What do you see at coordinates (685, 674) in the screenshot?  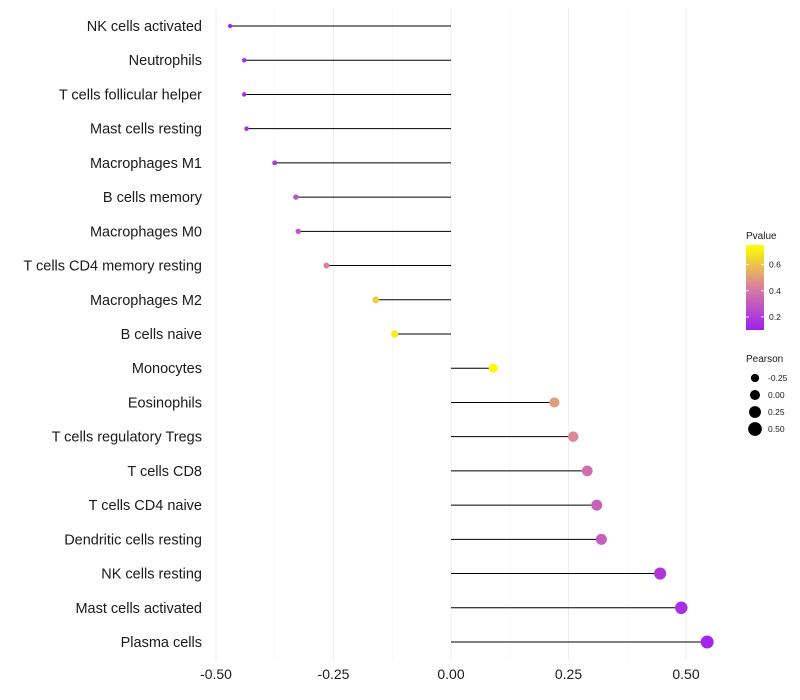 I see `x-tick-label: 0.50` at bounding box center [685, 674].